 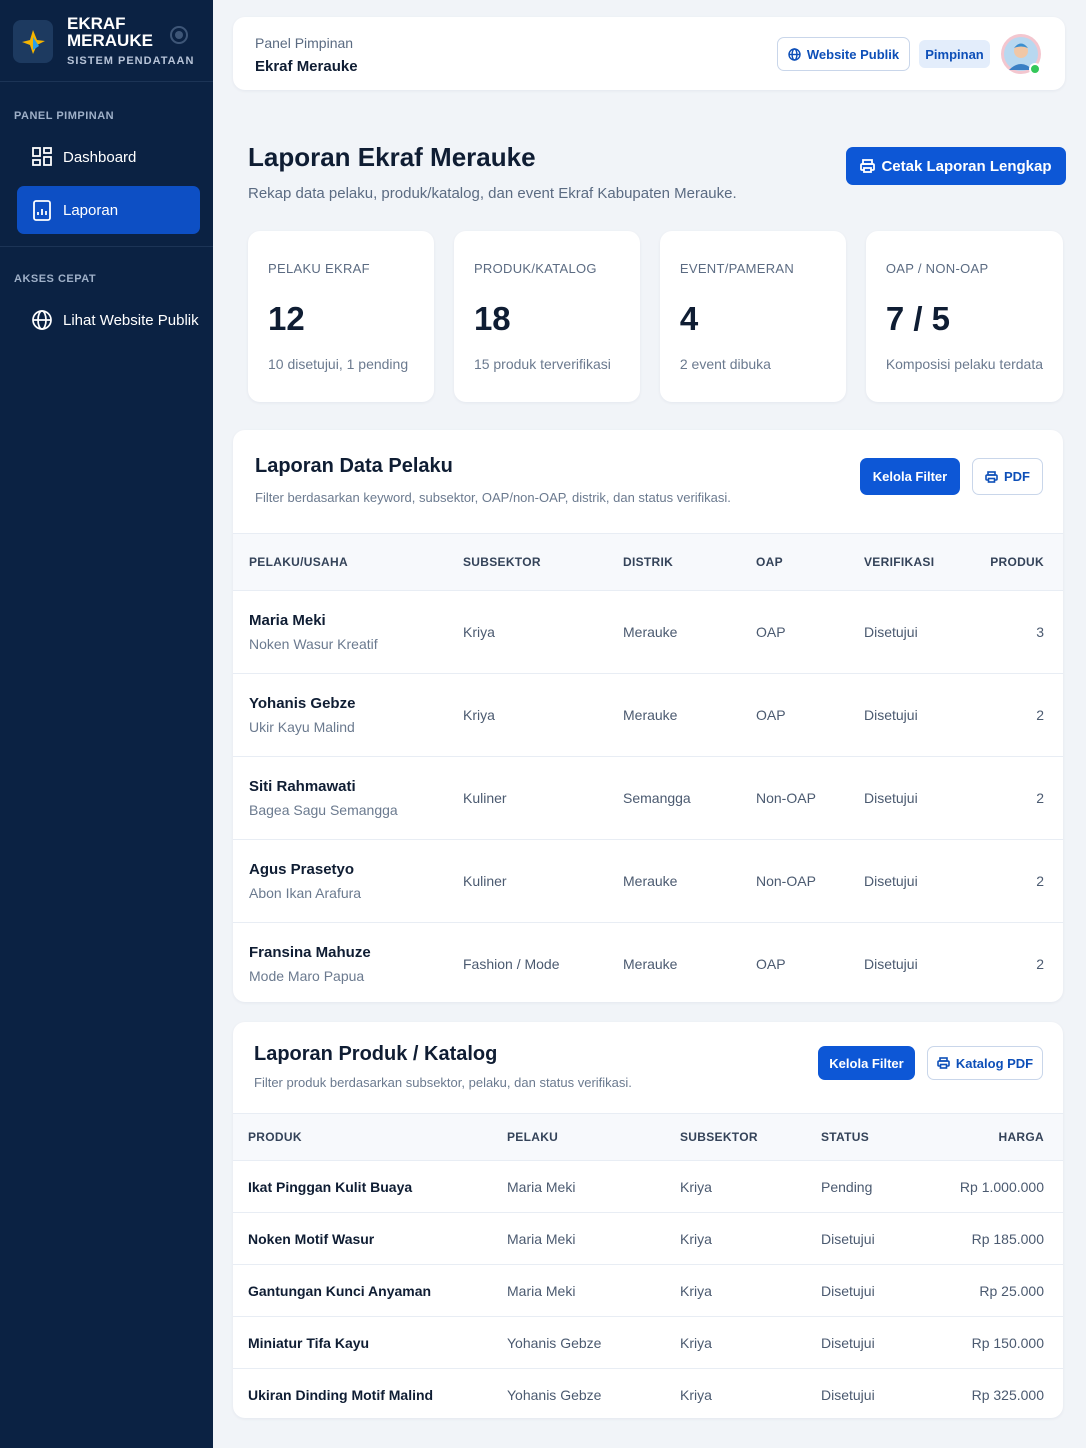 I want to click on pelaku-cell: Yohanis Gebze Ukir Kayu Malind, so click(x=356, y=715).